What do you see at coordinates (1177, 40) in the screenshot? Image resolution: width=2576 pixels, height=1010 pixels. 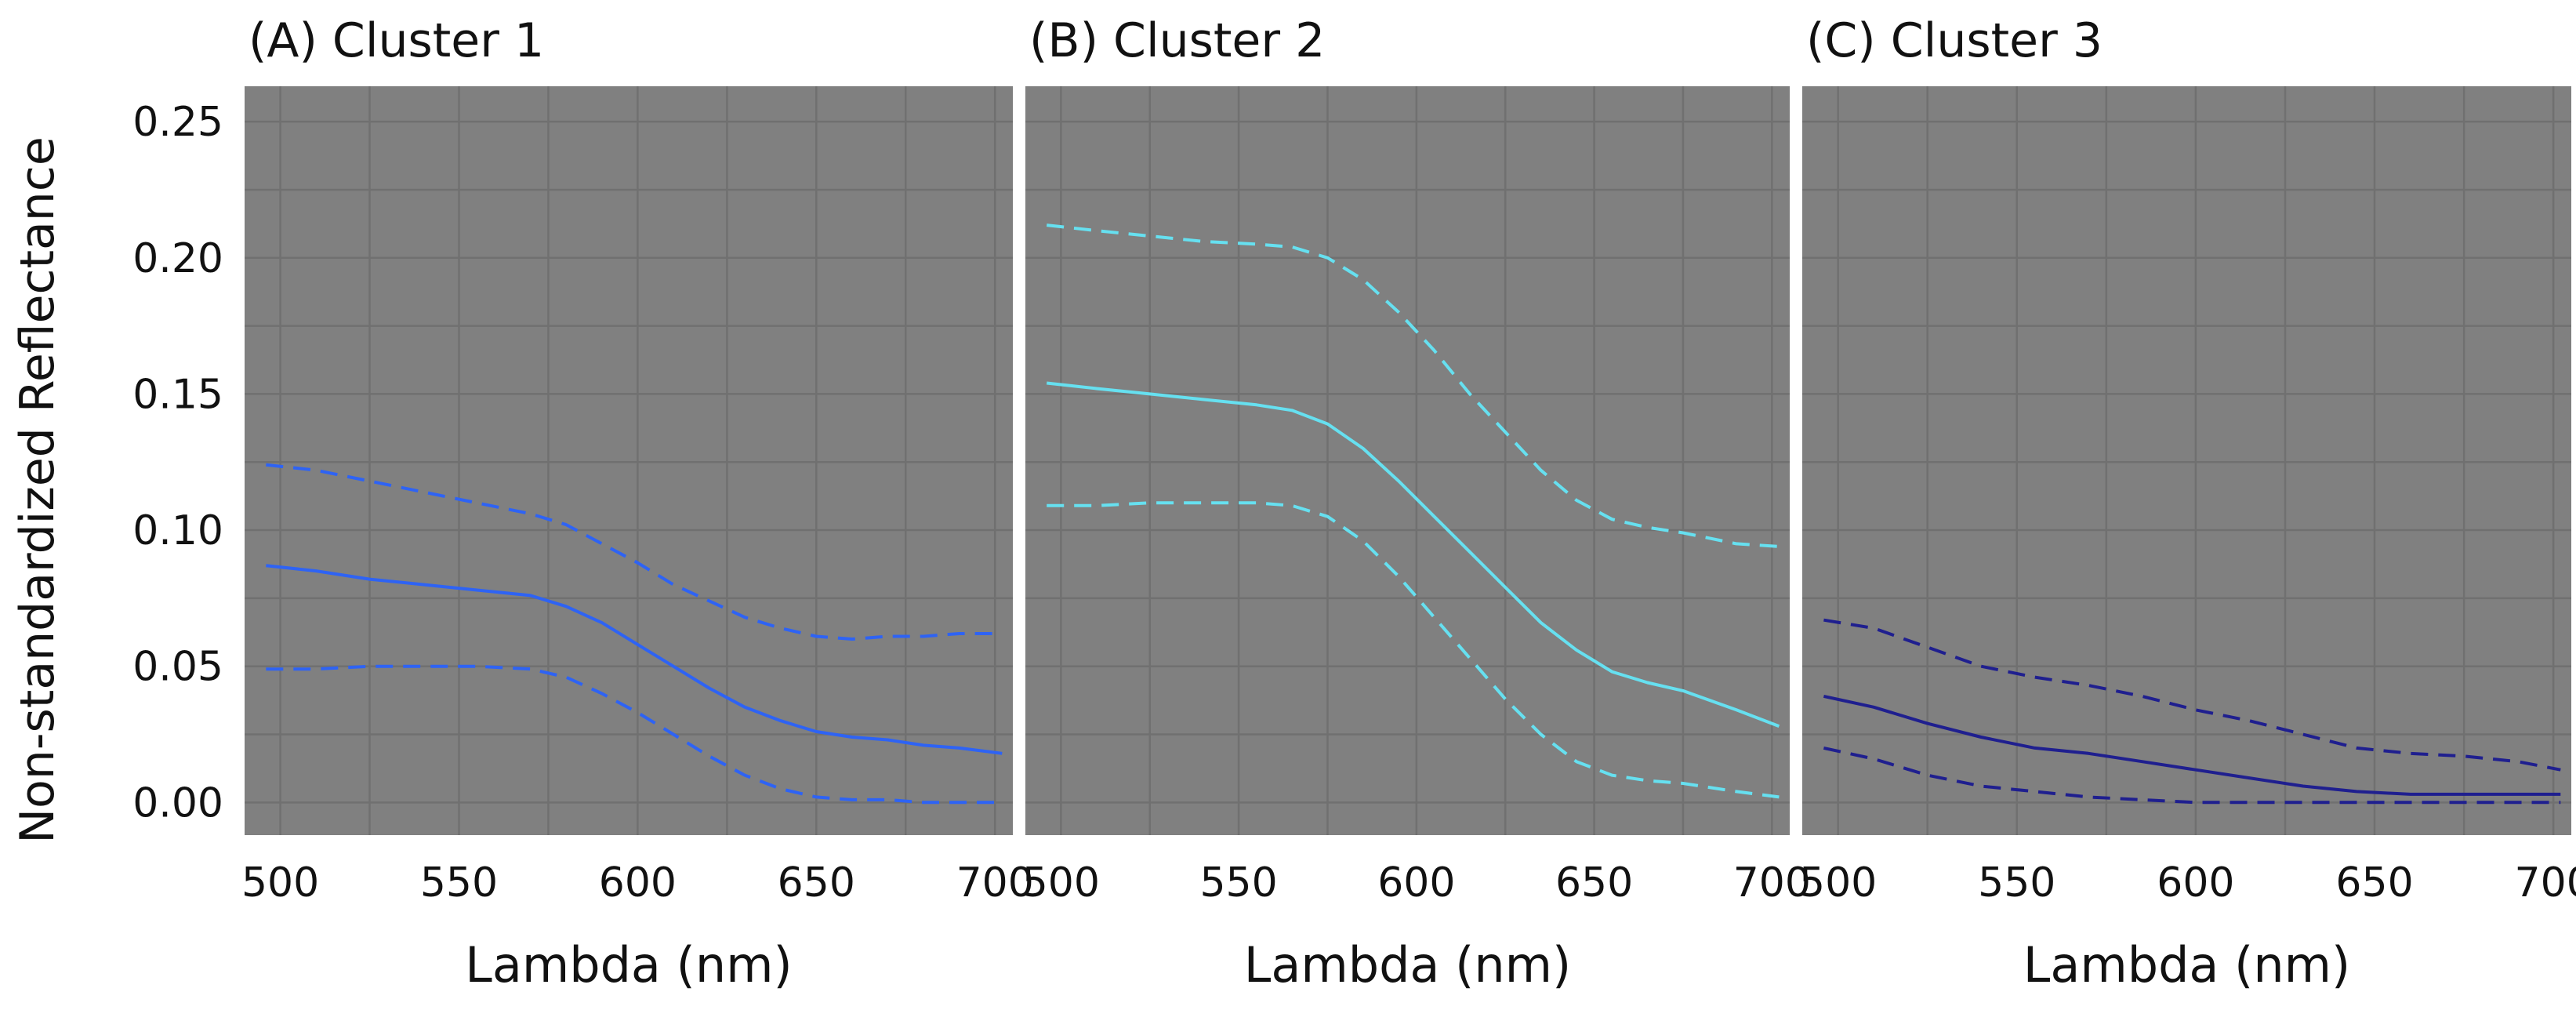 I see `panel-title: (B) Cluster 2` at bounding box center [1177, 40].